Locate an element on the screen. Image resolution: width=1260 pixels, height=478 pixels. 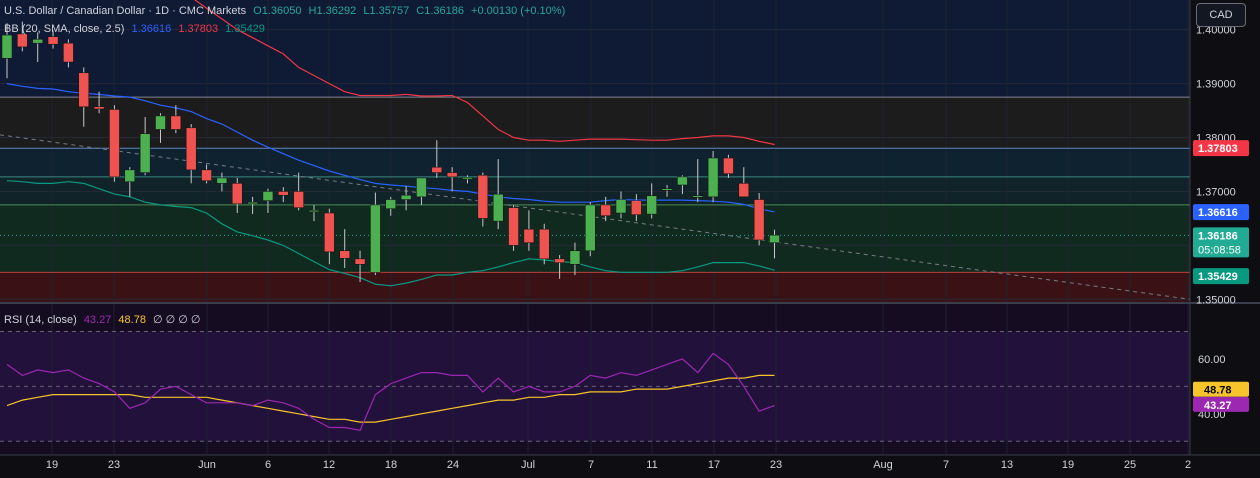
price-label-last is located at coordinates (1221, 242).